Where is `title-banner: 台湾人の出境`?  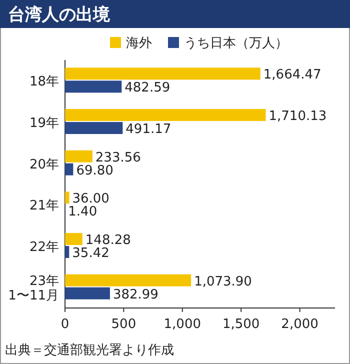
title-banner: 台湾人の出境 is located at coordinates (175, 14).